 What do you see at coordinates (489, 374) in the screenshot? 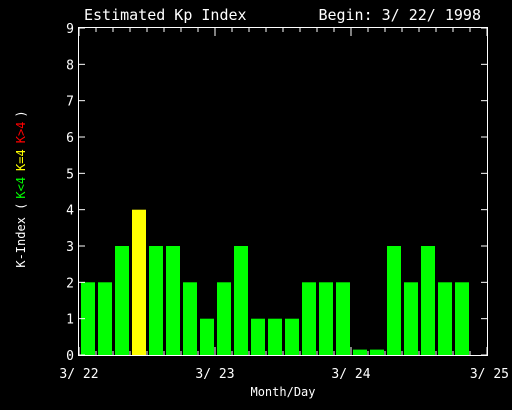
I see `x-tick-label: 3/ 25` at bounding box center [489, 374].